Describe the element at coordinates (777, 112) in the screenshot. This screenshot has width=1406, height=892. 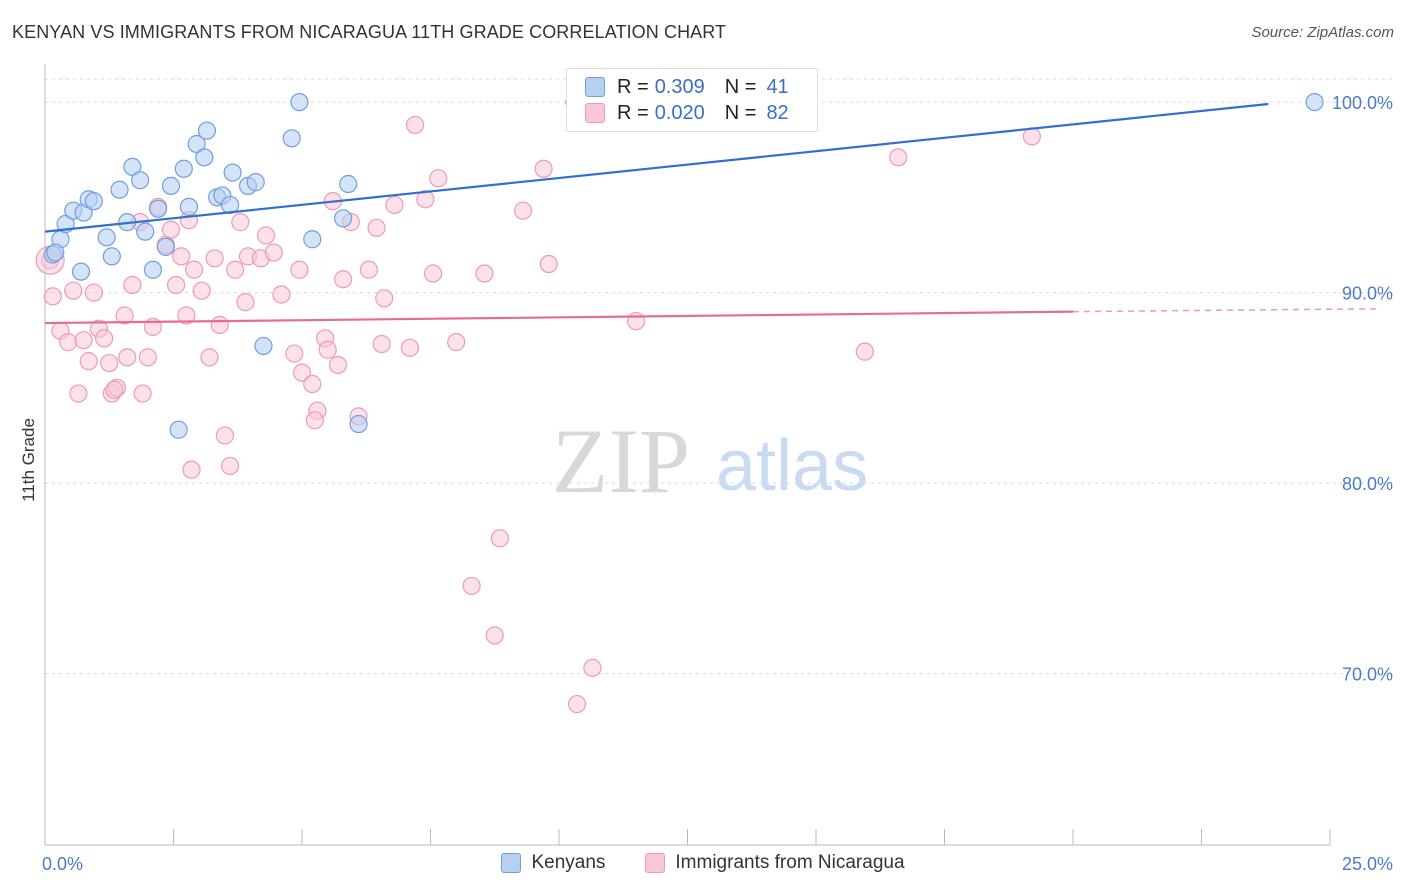
I see `legend-n-value: 82` at that location.